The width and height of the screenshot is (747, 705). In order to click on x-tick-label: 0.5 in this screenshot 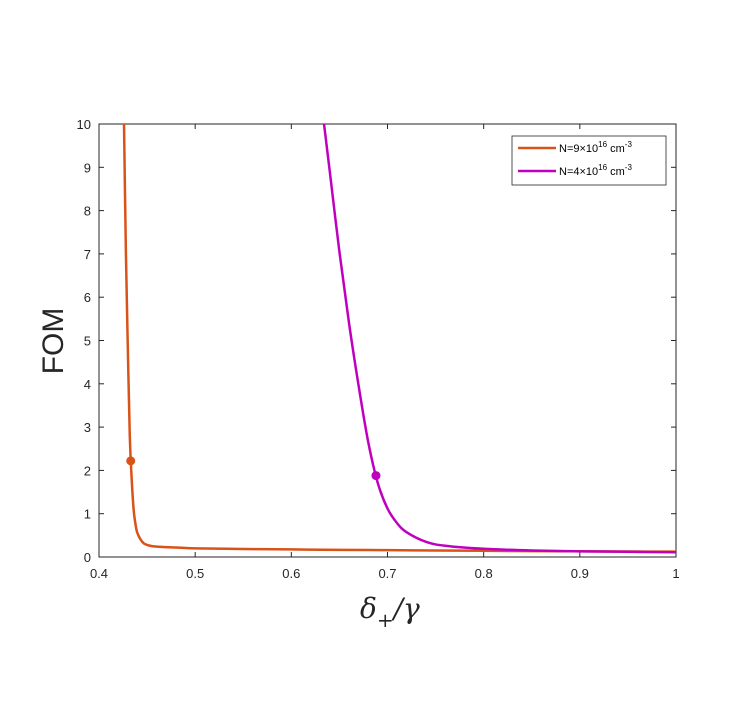, I will do `click(195, 573)`.